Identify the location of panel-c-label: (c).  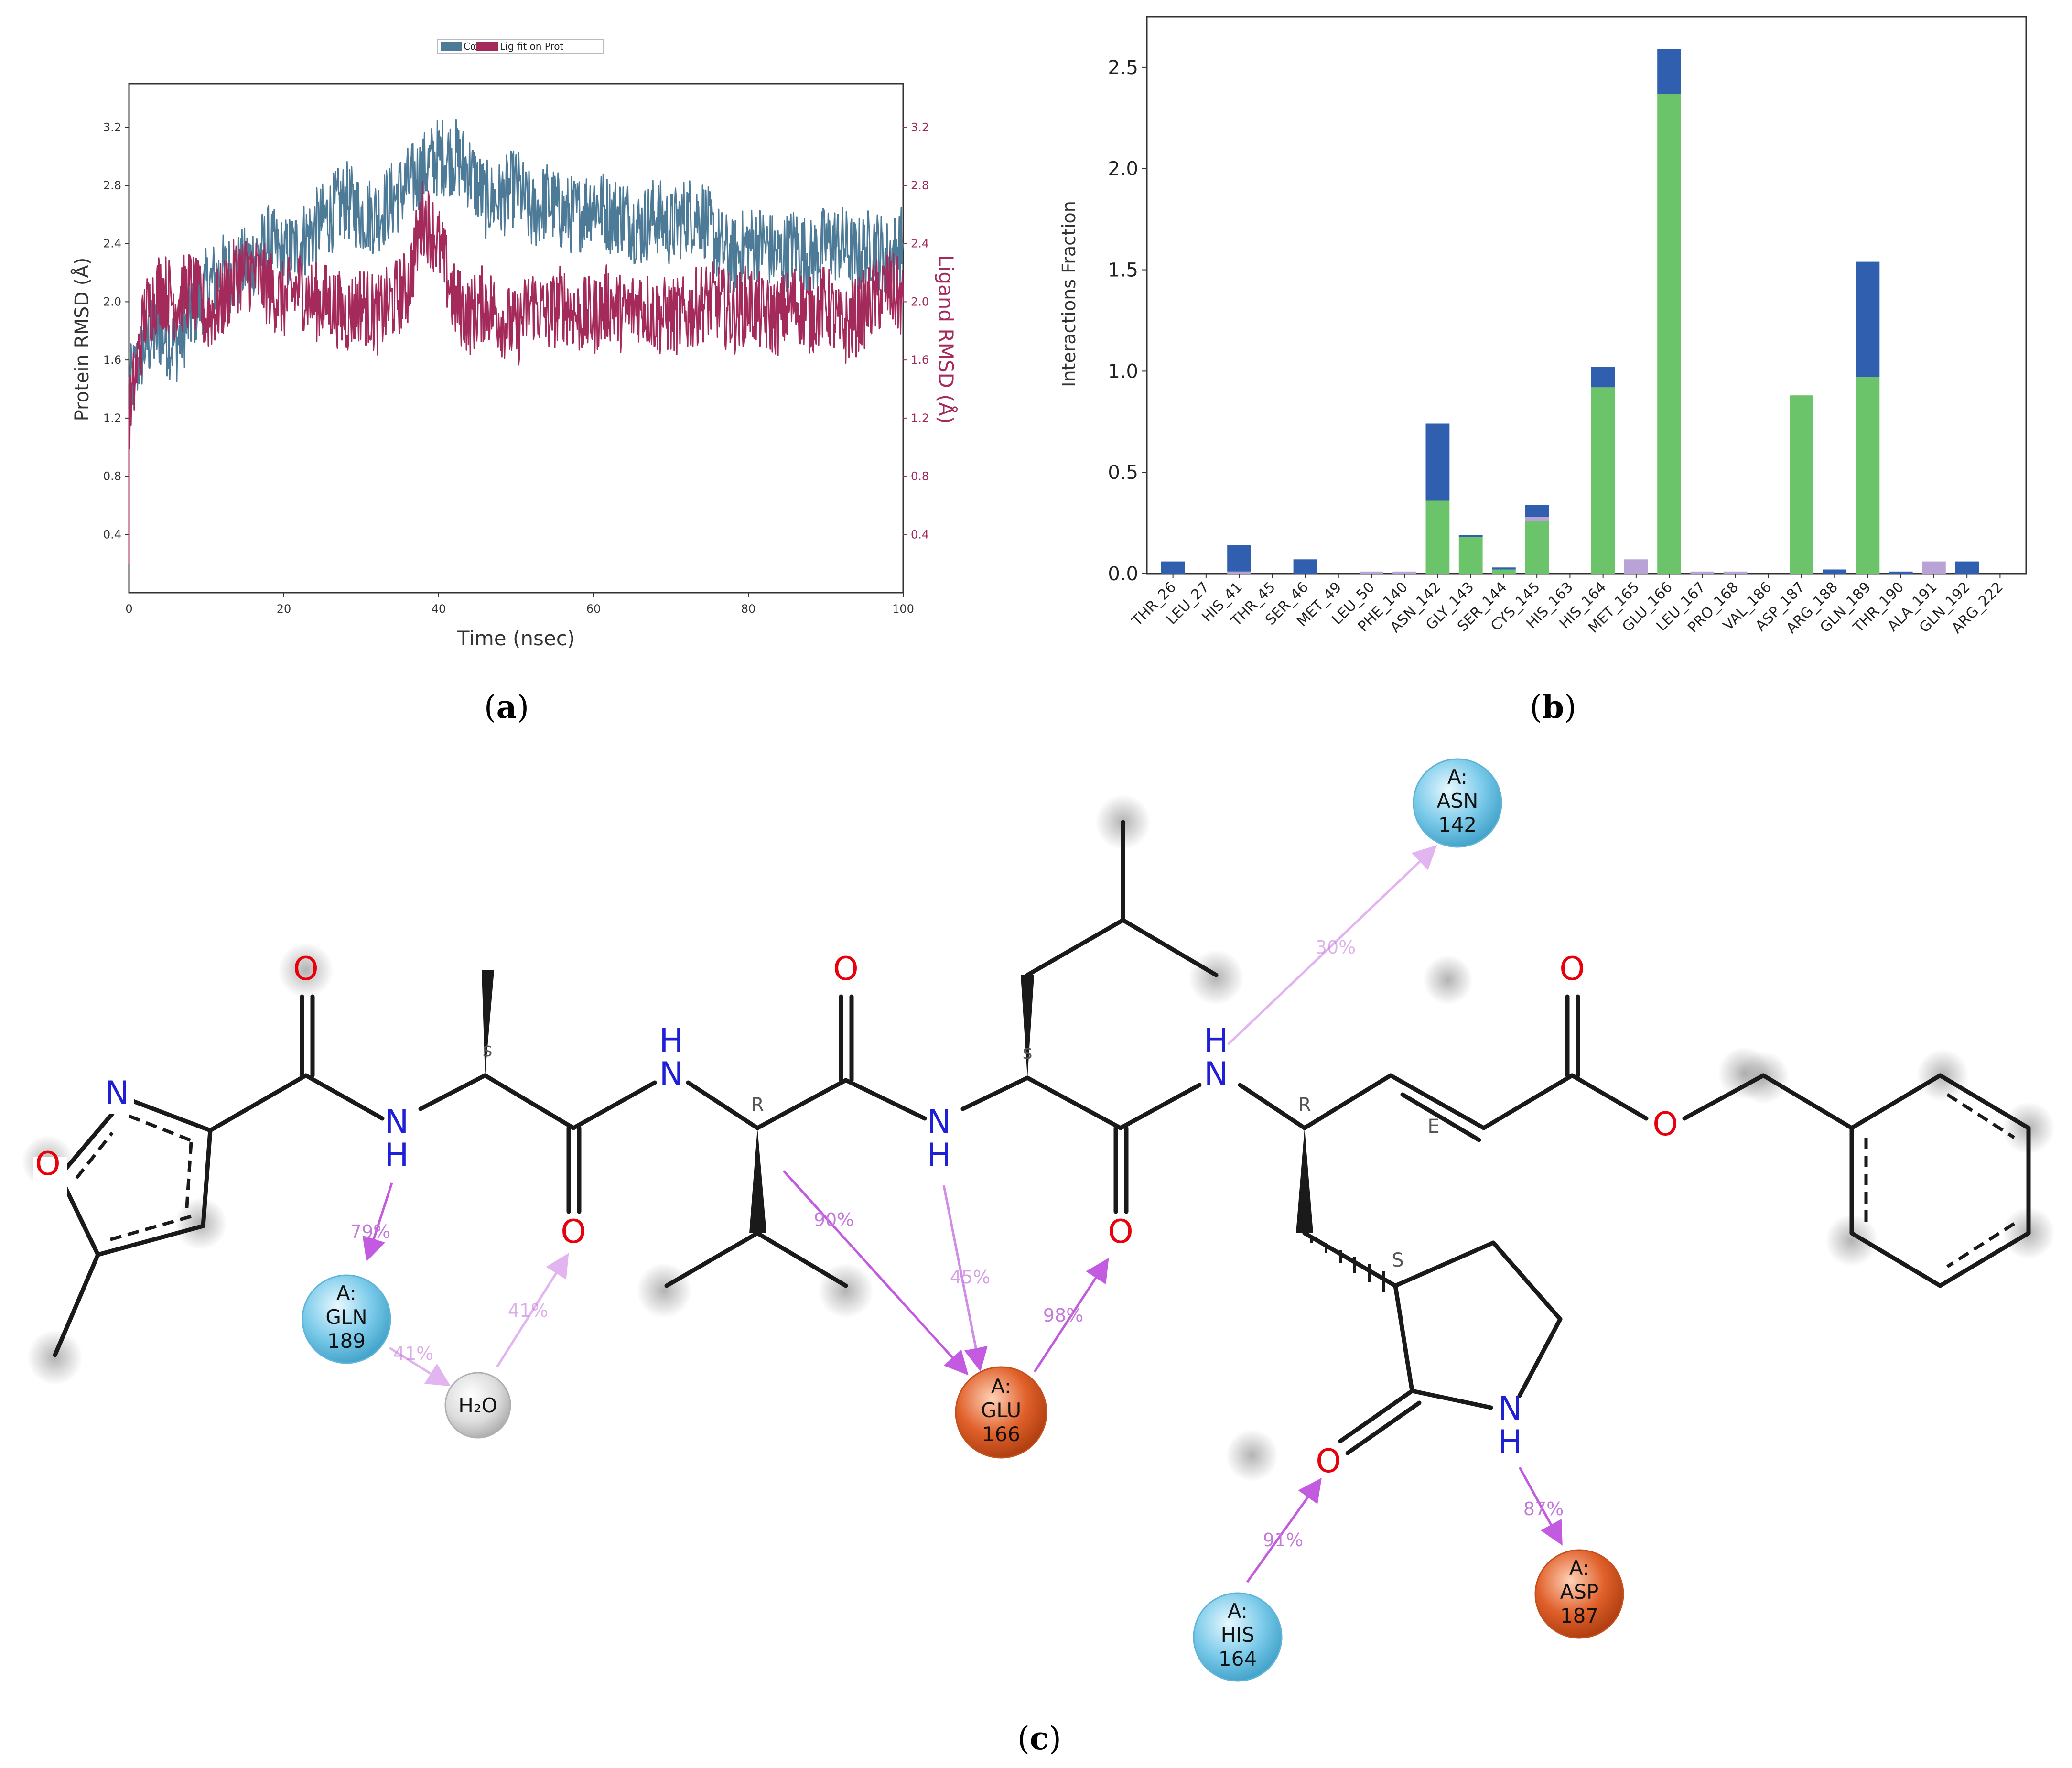
(1039, 1739).